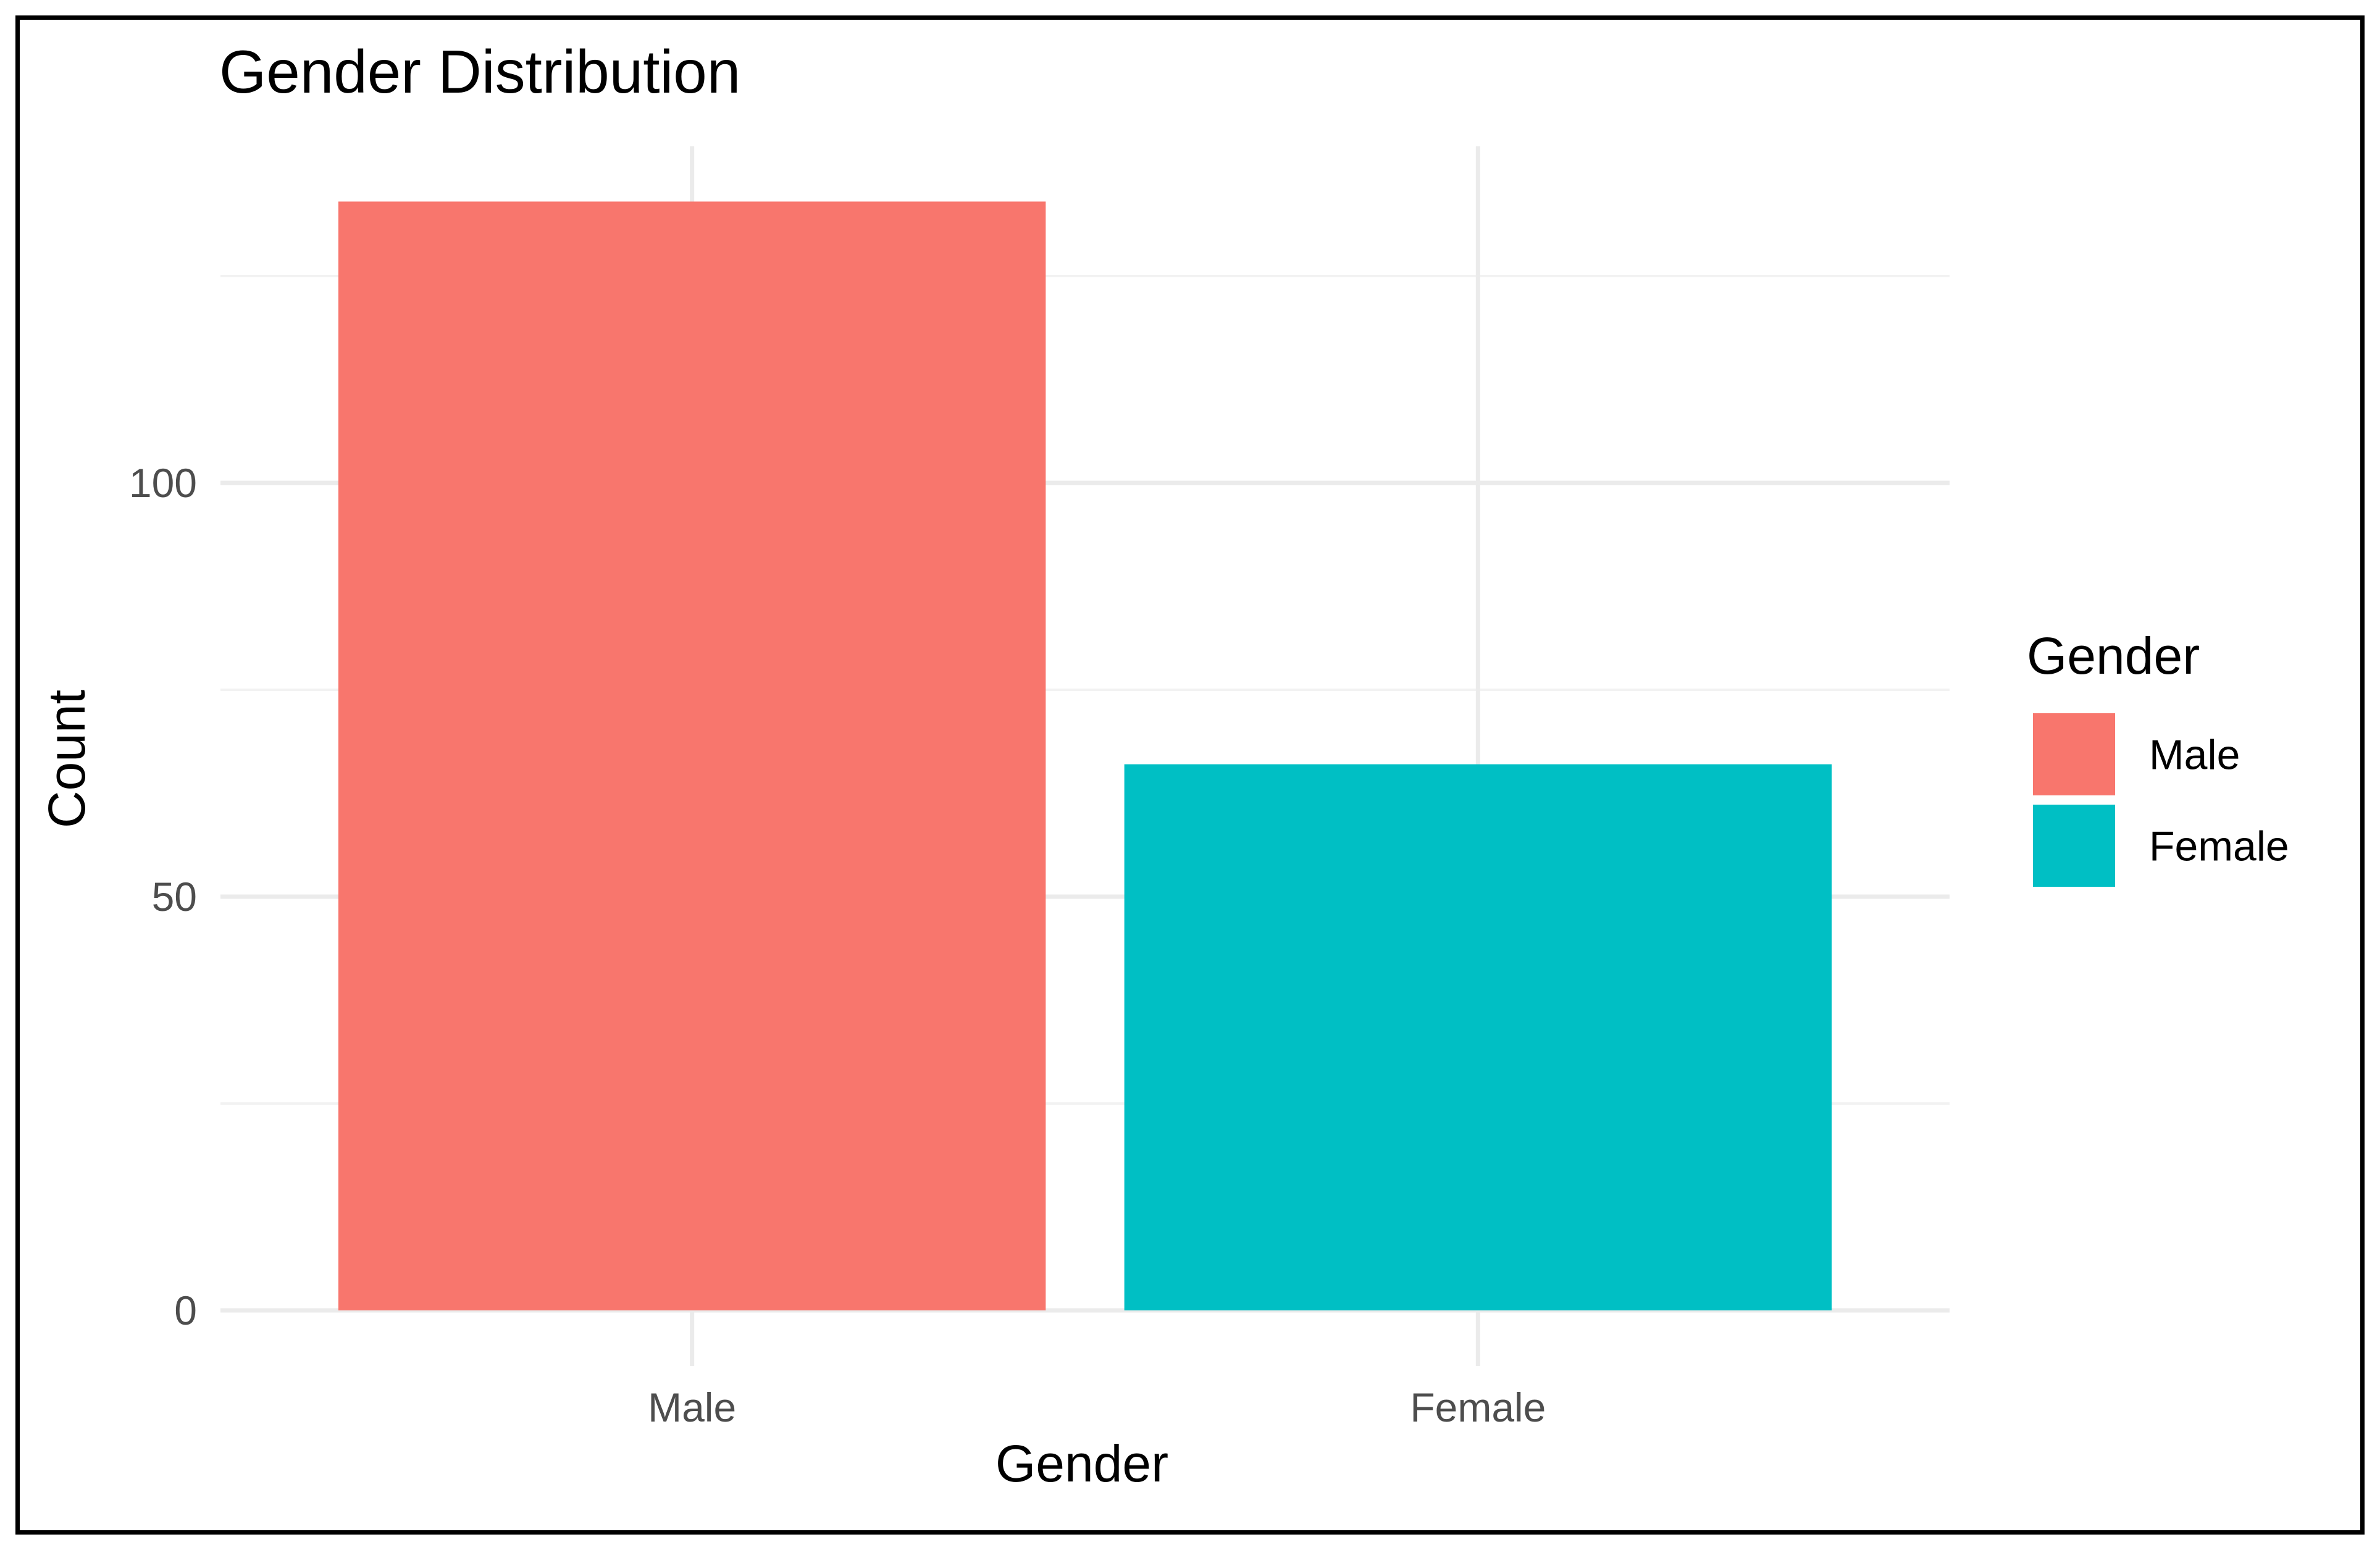  I want to click on chart-title: Gender Distribution, so click(480, 72).